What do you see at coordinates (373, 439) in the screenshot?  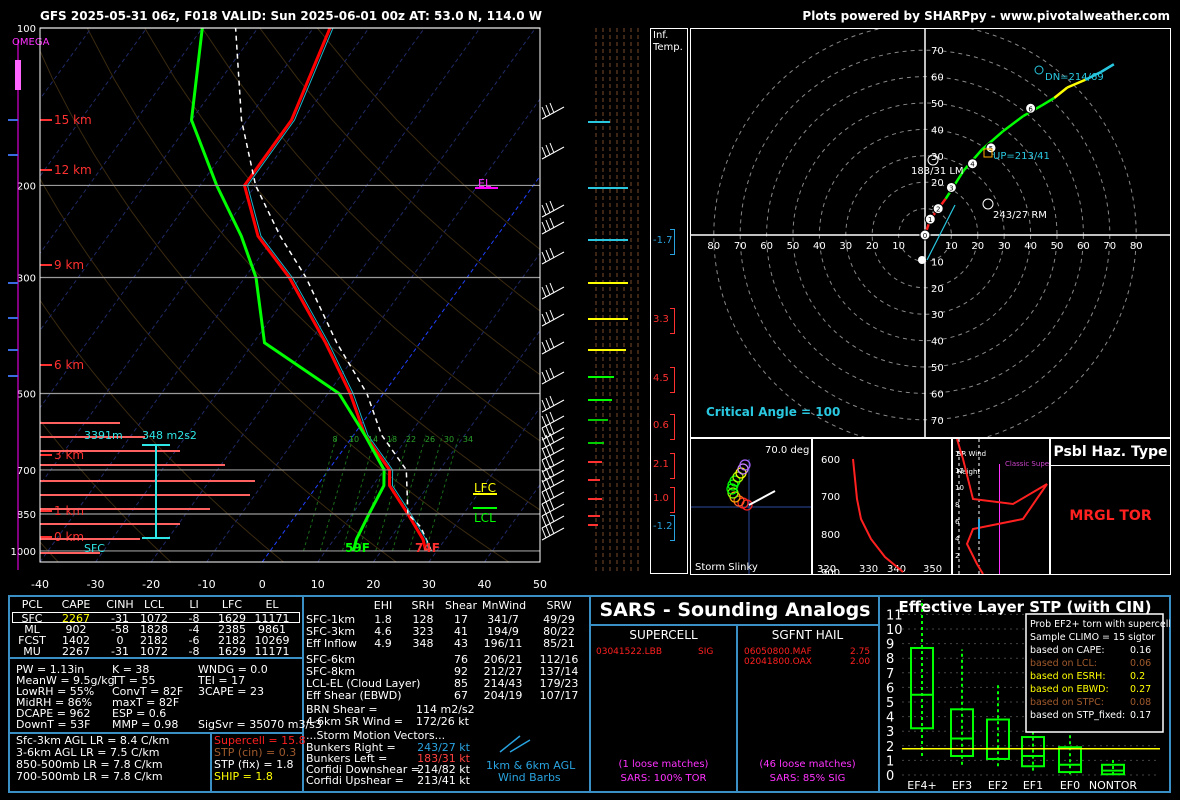 I see `mixing-ratio-label: 14` at bounding box center [373, 439].